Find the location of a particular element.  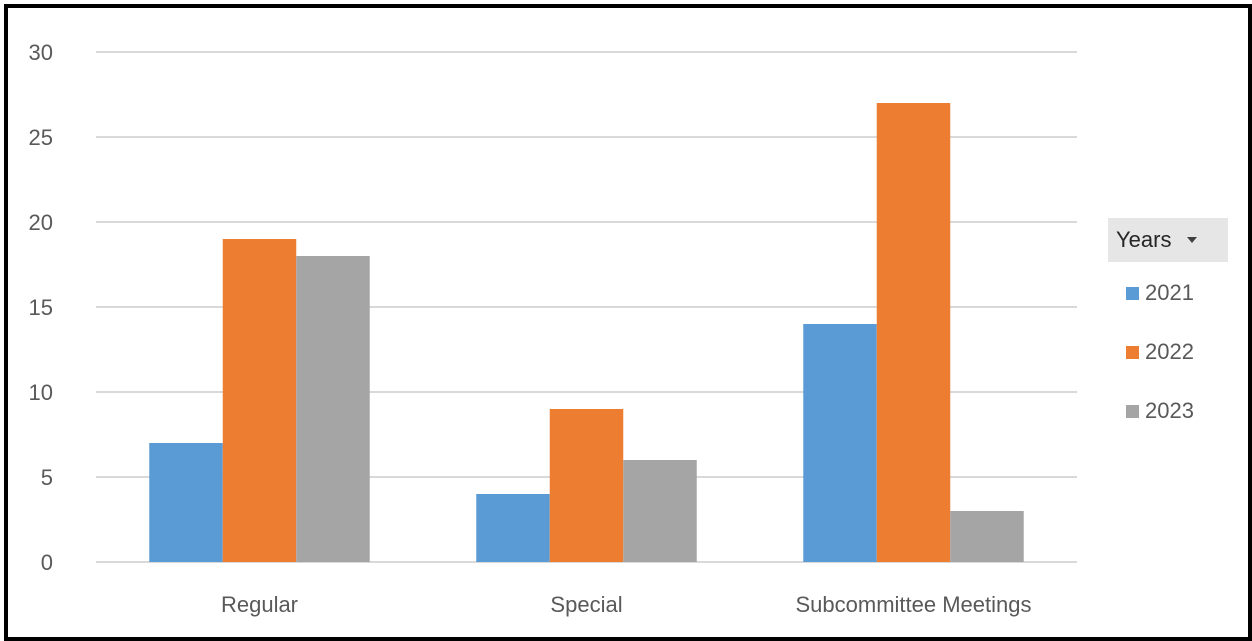

legend-item: 2021 is located at coordinates (1160, 293).